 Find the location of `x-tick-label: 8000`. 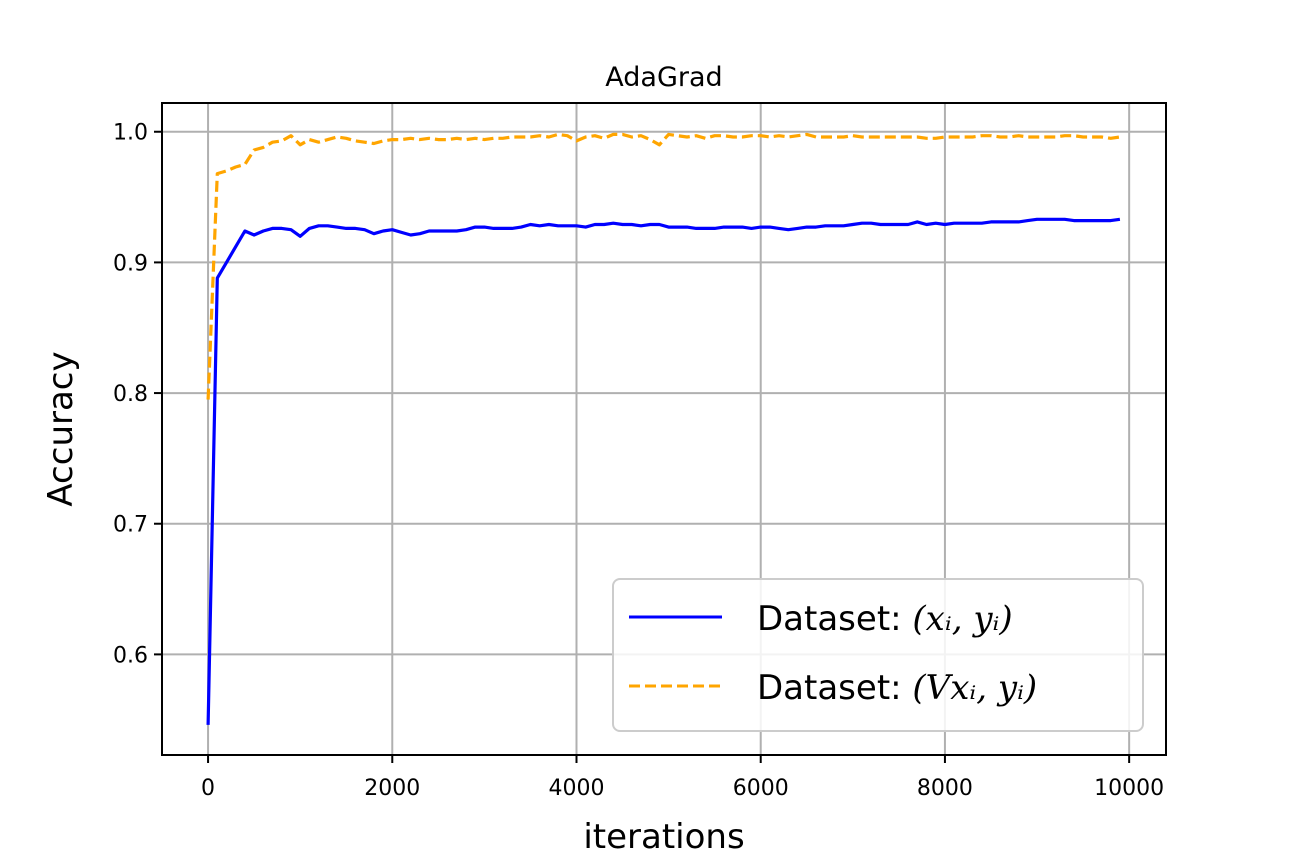

x-tick-label: 8000 is located at coordinates (945, 788).